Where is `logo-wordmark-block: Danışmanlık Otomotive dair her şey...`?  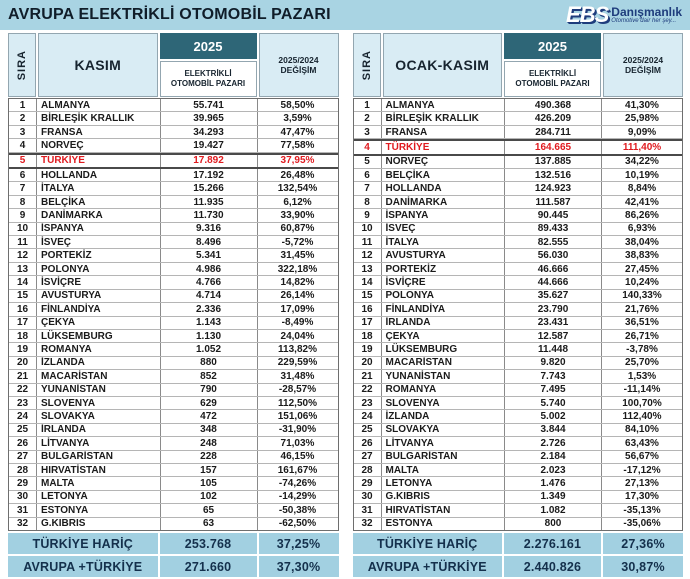 logo-wordmark-block: Danışmanlık Otomotive dair her şey... is located at coordinates (646, 15).